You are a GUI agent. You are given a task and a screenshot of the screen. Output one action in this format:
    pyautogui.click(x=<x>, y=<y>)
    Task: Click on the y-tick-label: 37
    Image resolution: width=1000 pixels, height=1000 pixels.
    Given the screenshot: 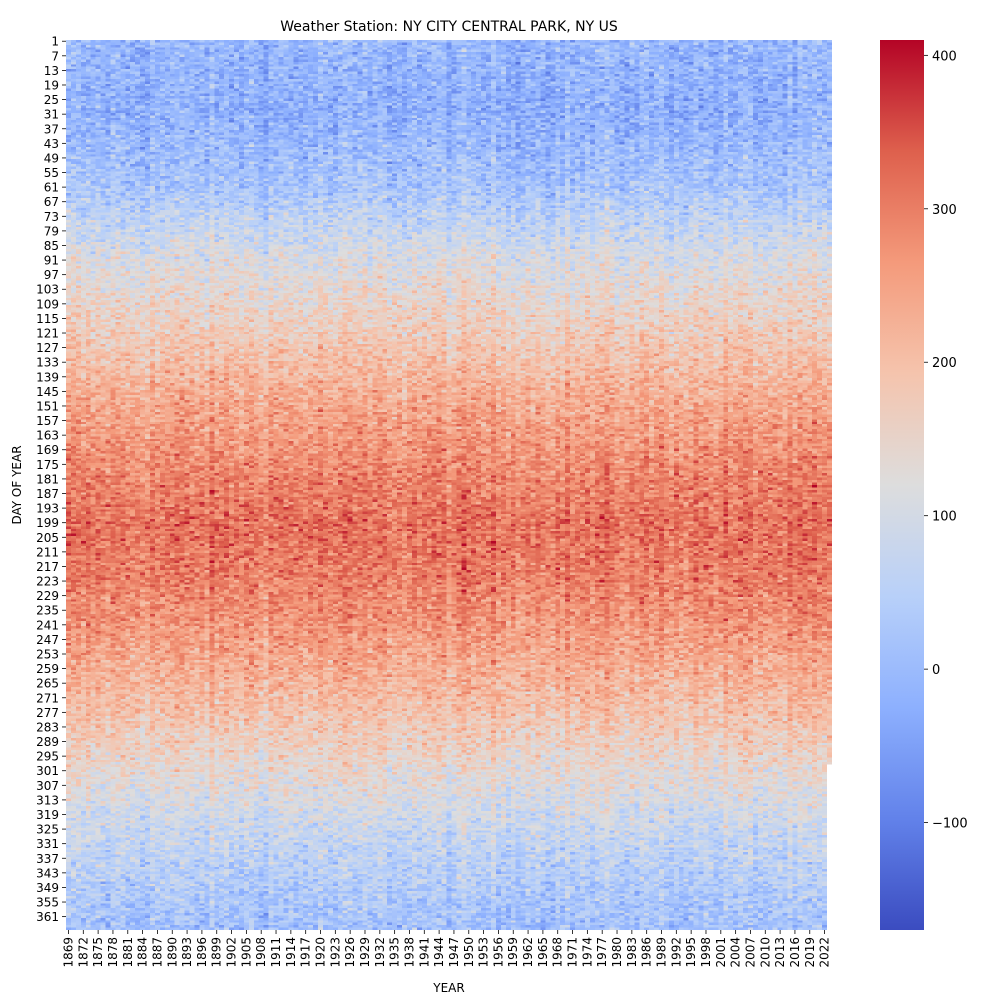 What is the action you would take?
    pyautogui.click(x=51, y=129)
    